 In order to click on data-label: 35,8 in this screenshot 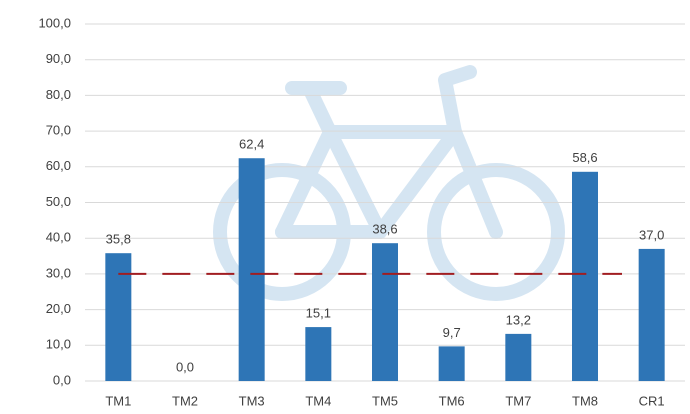, I will do `click(118, 239)`.